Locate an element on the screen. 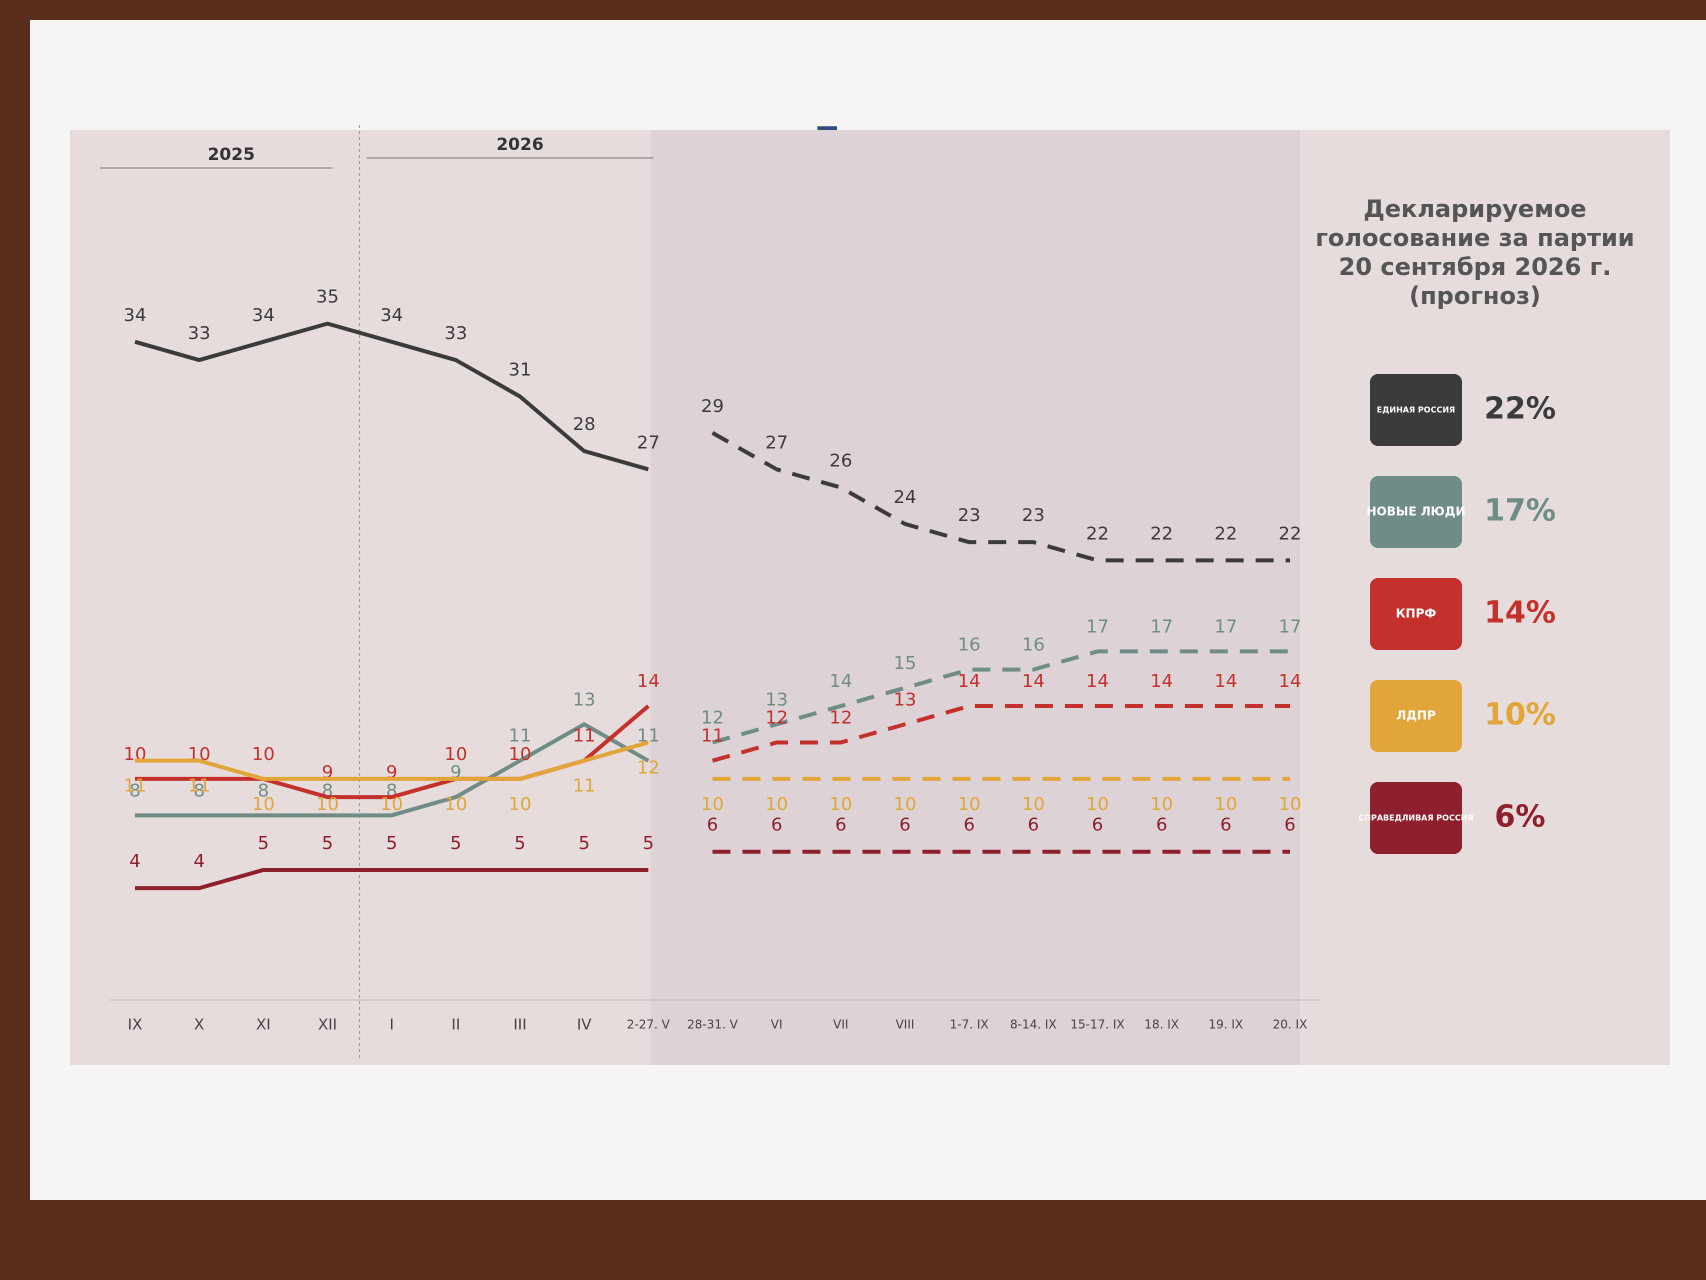 The height and width of the screenshot is (1280, 1706). x-tick-label: 1-7. IX is located at coordinates (969, 1025).